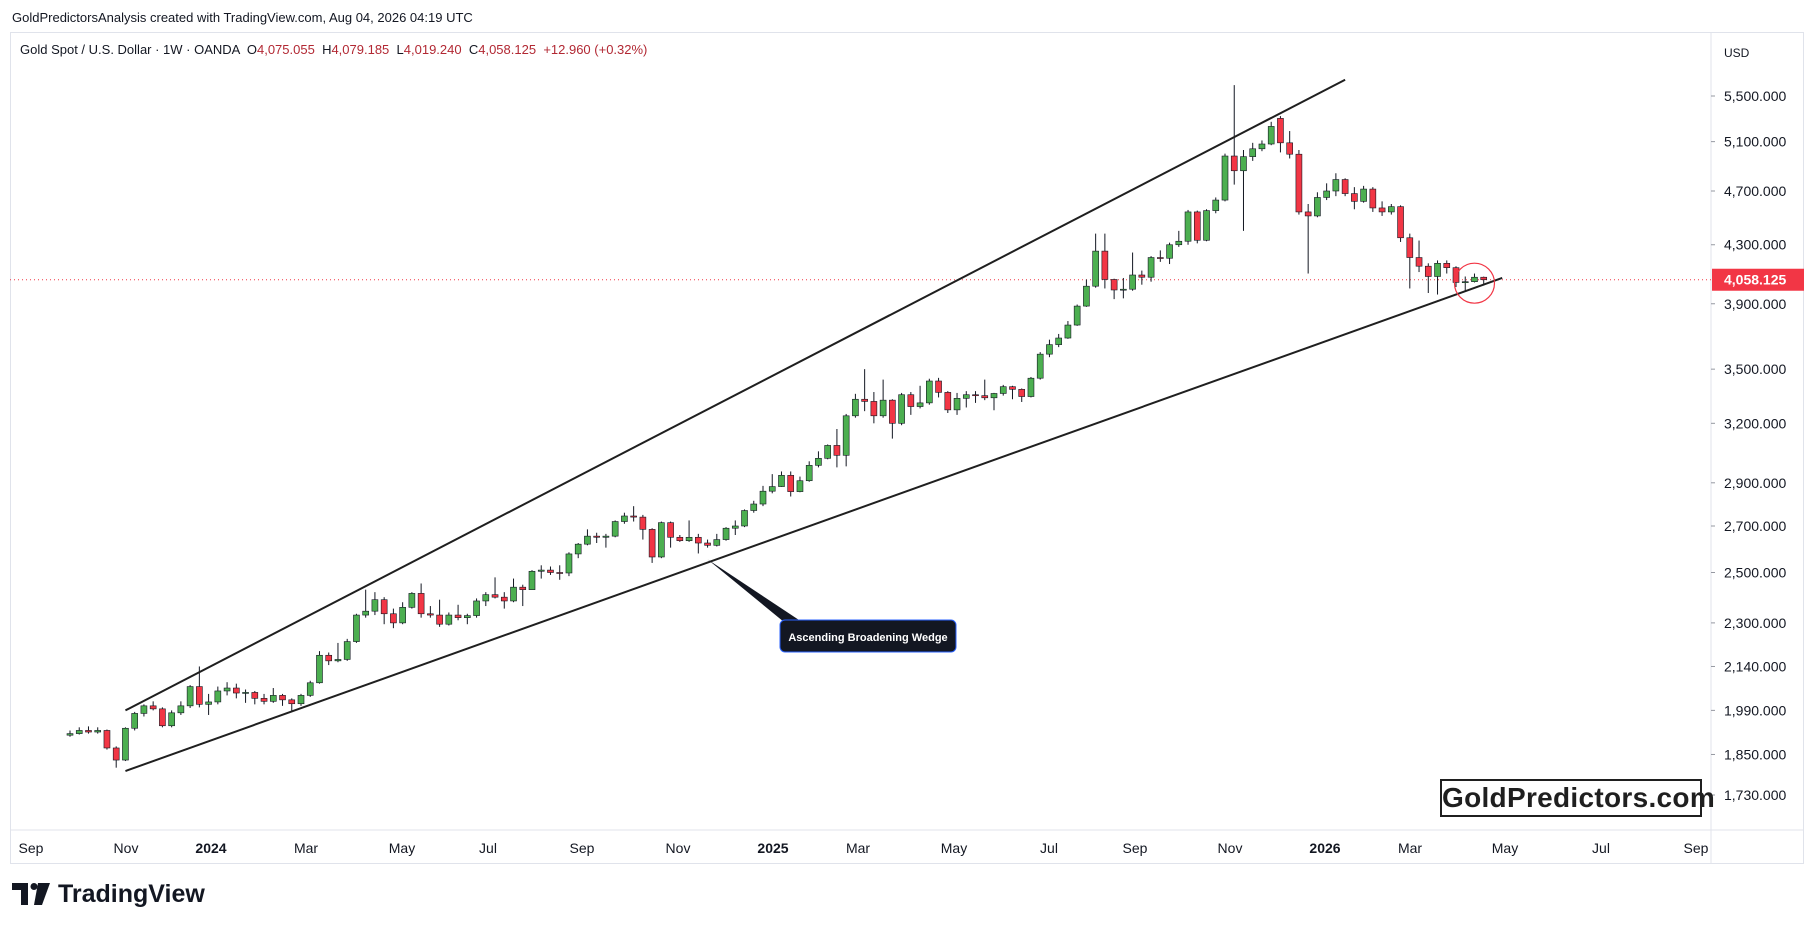 The image size is (1814, 932). I want to click on tradingview-logo: TradingView, so click(108, 894).